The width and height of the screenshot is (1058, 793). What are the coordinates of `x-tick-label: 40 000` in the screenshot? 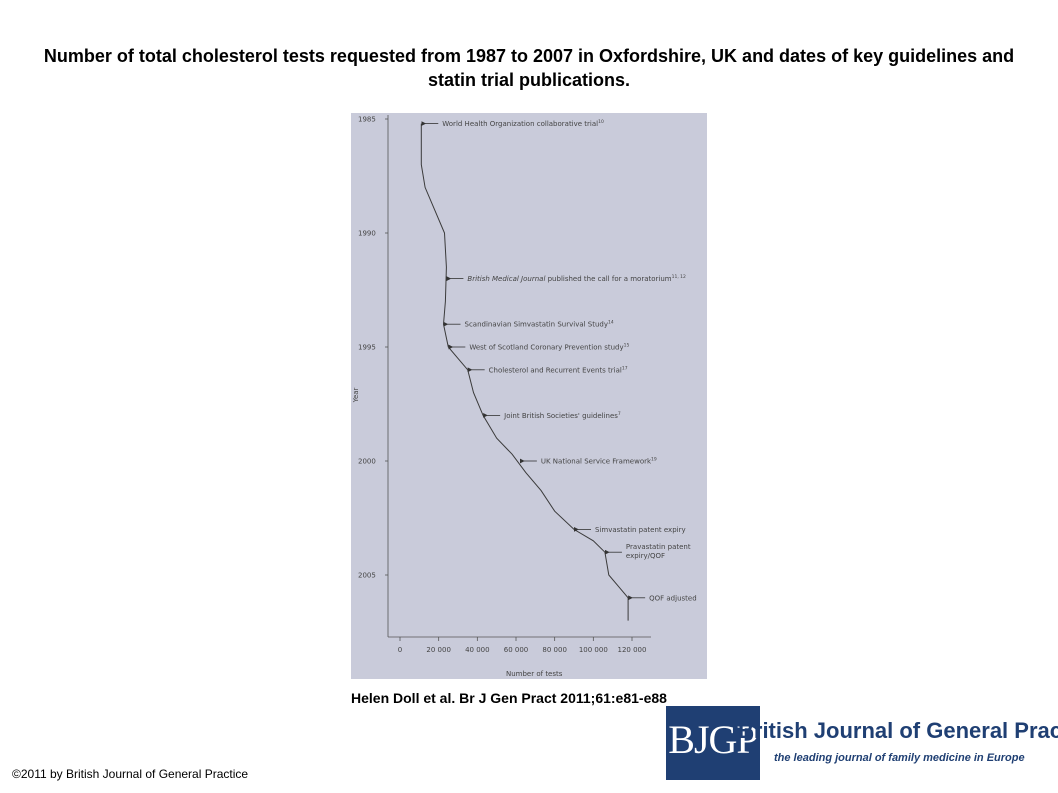 It's located at (477, 650).